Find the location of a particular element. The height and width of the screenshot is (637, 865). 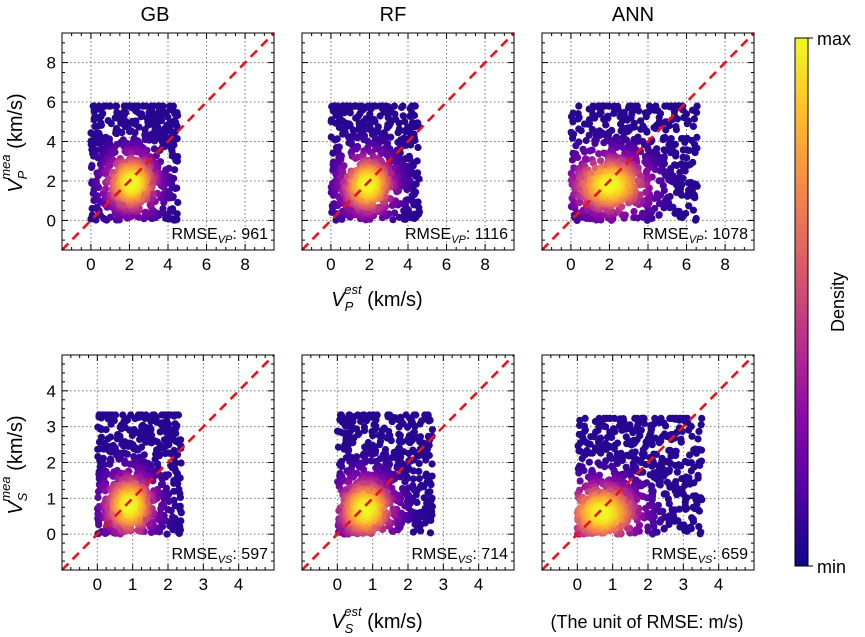

rmse-annotation: RMSEVP: 1116 is located at coordinates (456, 236).